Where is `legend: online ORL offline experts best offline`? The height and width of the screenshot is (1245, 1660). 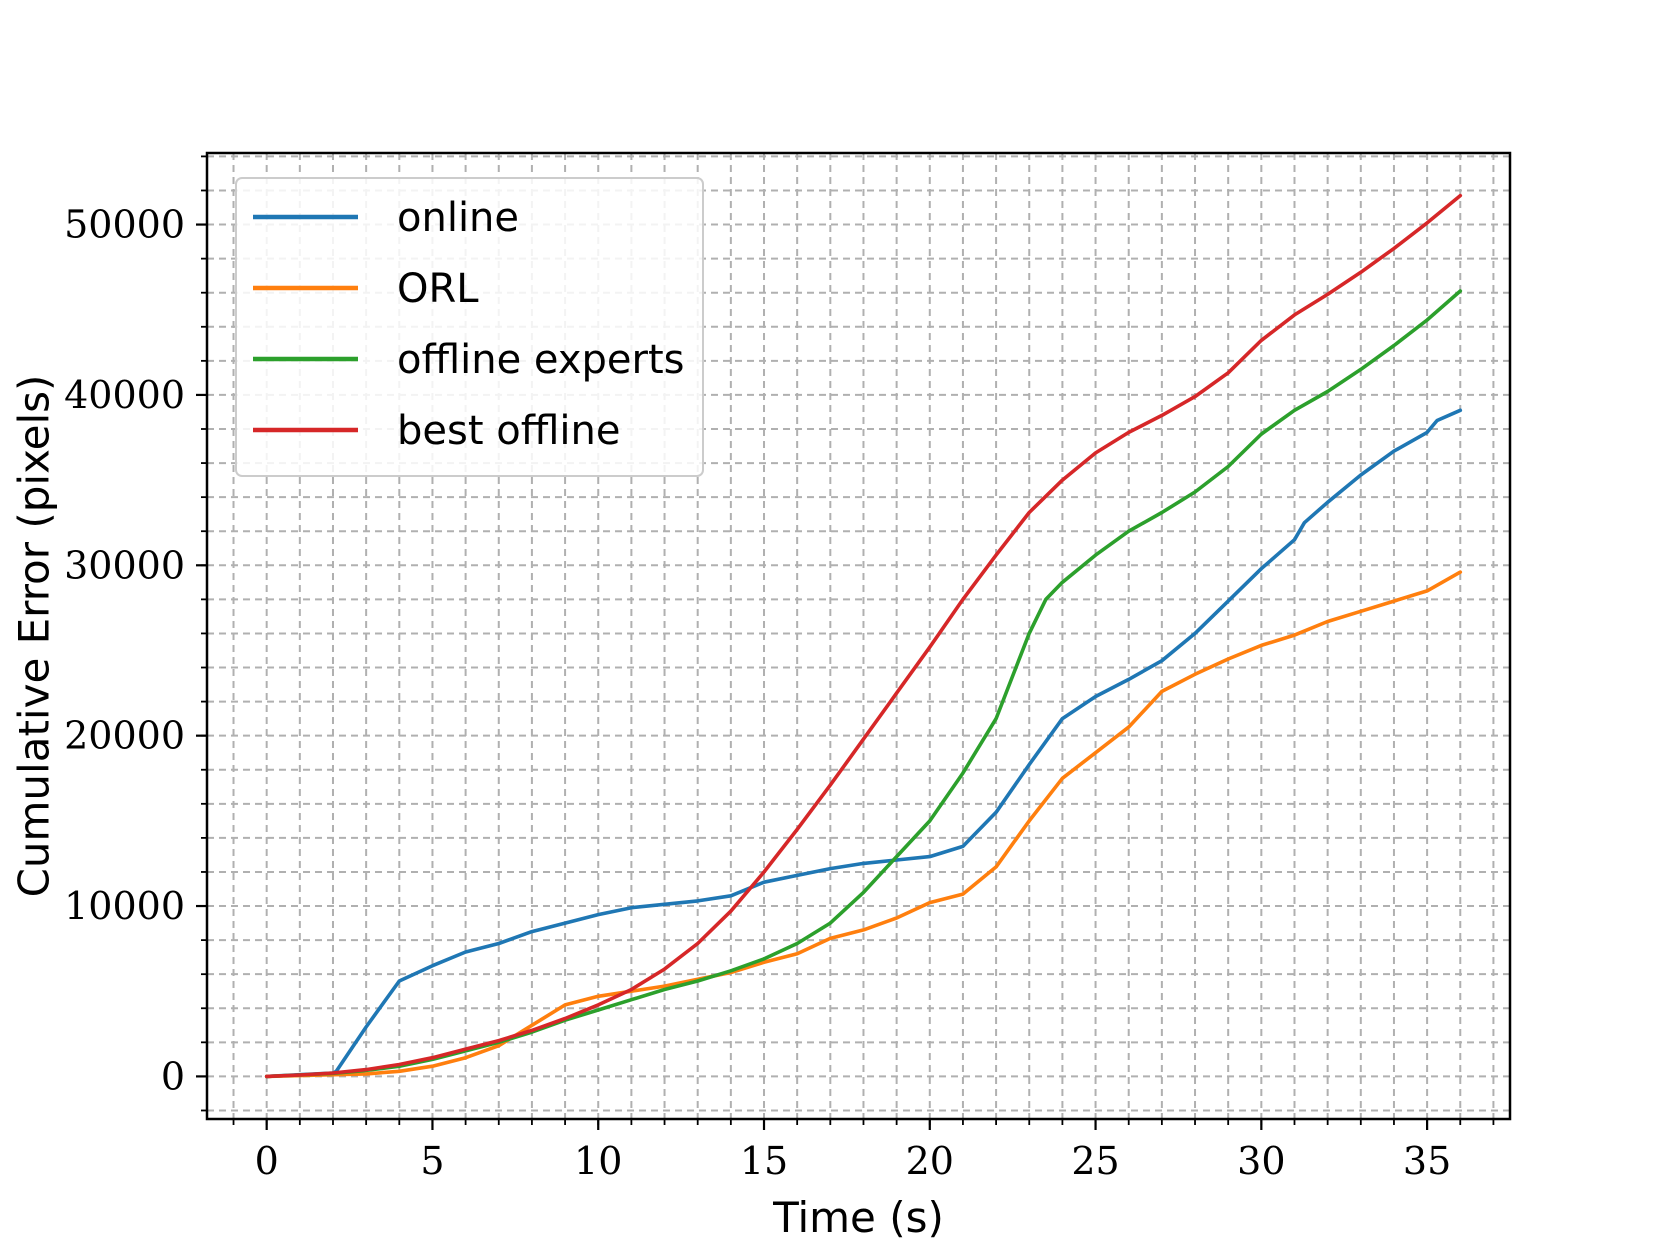
legend: online ORL offline experts best offline is located at coordinates (469, 327).